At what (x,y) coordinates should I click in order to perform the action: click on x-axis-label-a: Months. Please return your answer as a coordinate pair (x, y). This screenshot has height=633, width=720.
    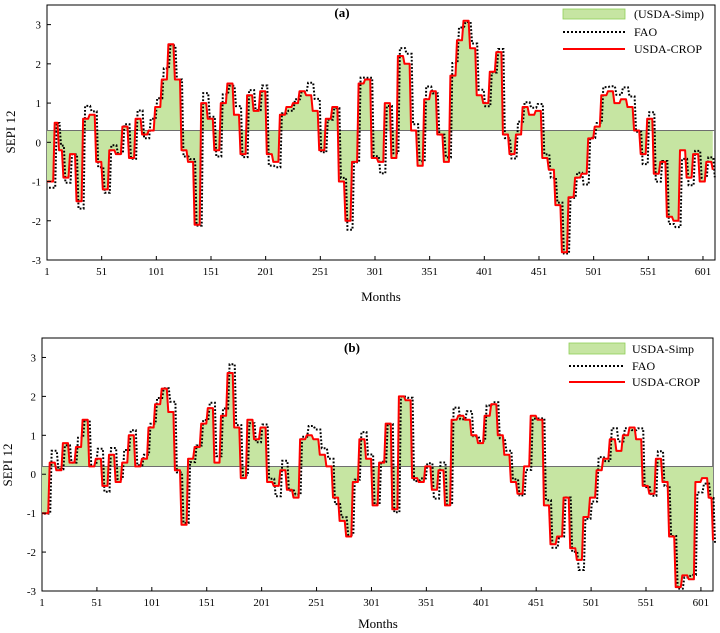
    Looking at the image, I should click on (381, 296).